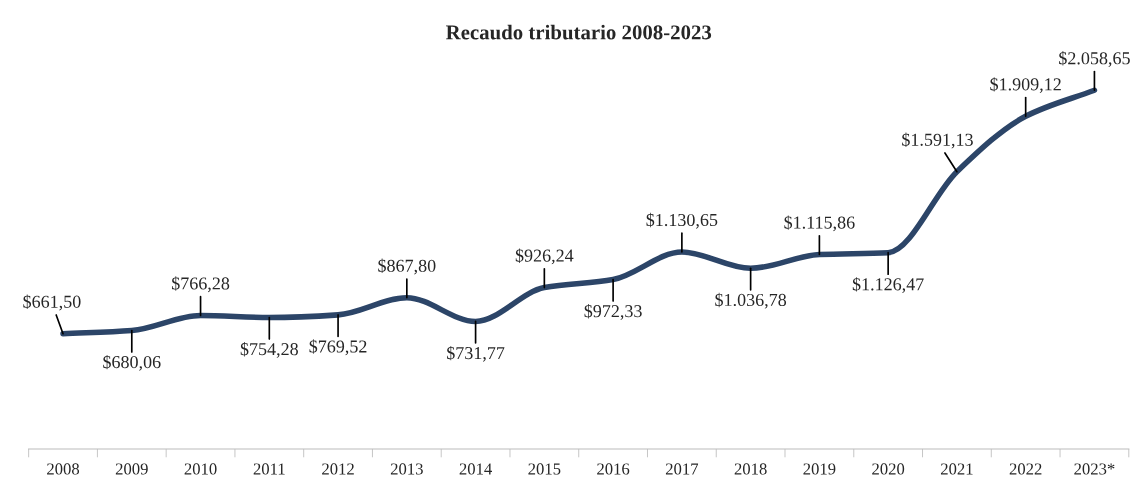 This screenshot has height=488, width=1146. Describe the element at coordinates (338, 347) in the screenshot. I see `data-label: $769,52` at that location.